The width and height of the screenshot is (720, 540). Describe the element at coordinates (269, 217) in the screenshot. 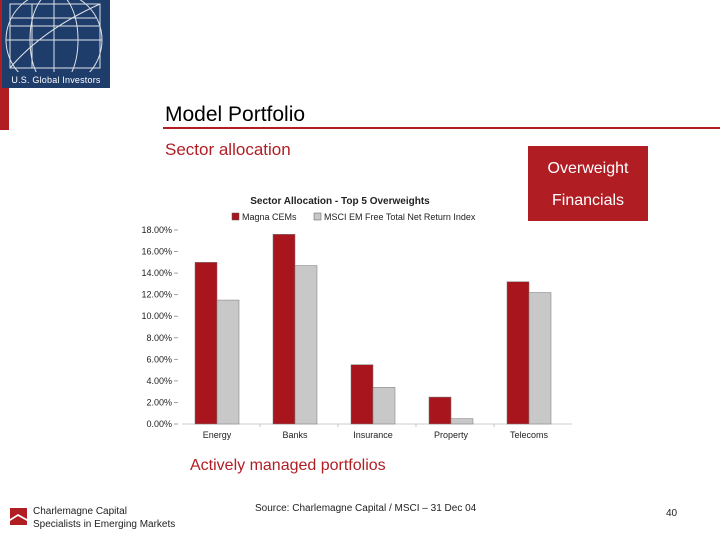

I see `legend-label-1: Magna CEMs` at that location.